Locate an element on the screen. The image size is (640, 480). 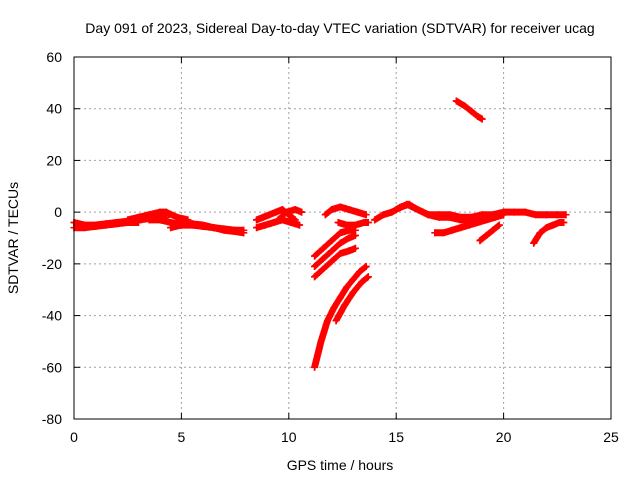
x-axis-label: GPS time / hours is located at coordinates (340, 465).